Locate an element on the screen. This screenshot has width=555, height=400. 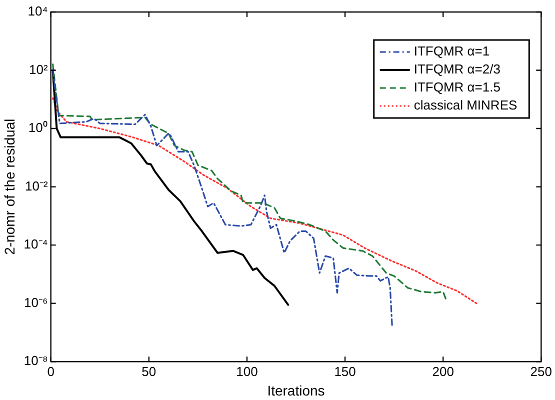
x-tick-label: 50 is located at coordinates (149, 371).